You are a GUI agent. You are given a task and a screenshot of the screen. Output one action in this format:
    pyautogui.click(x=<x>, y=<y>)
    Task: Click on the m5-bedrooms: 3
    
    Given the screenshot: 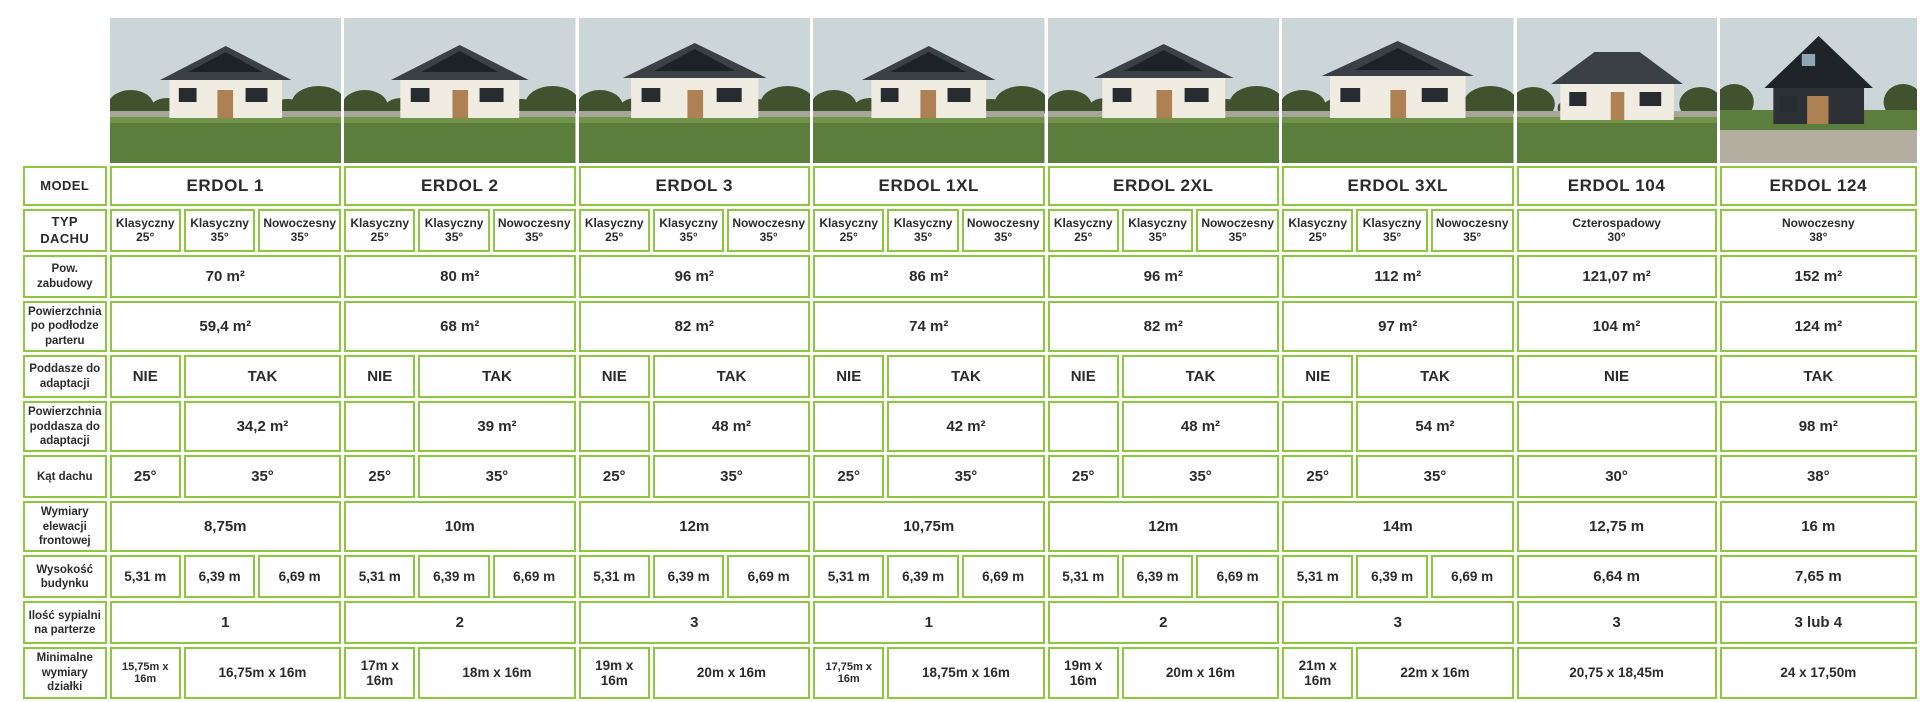 What is the action you would take?
    pyautogui.click(x=1398, y=623)
    